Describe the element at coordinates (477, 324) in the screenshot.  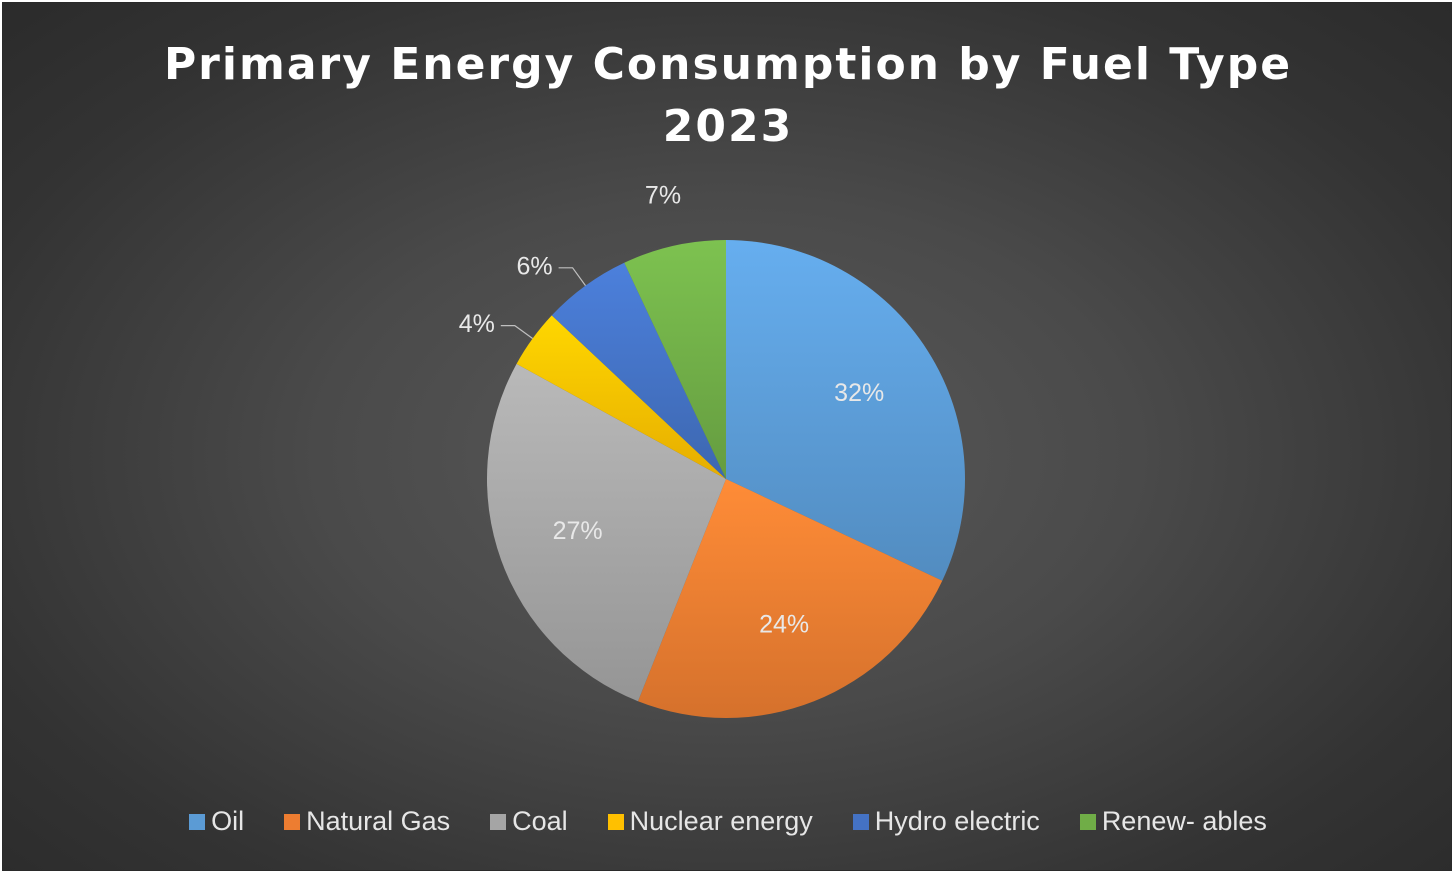
I see `data-label: 4%` at that location.